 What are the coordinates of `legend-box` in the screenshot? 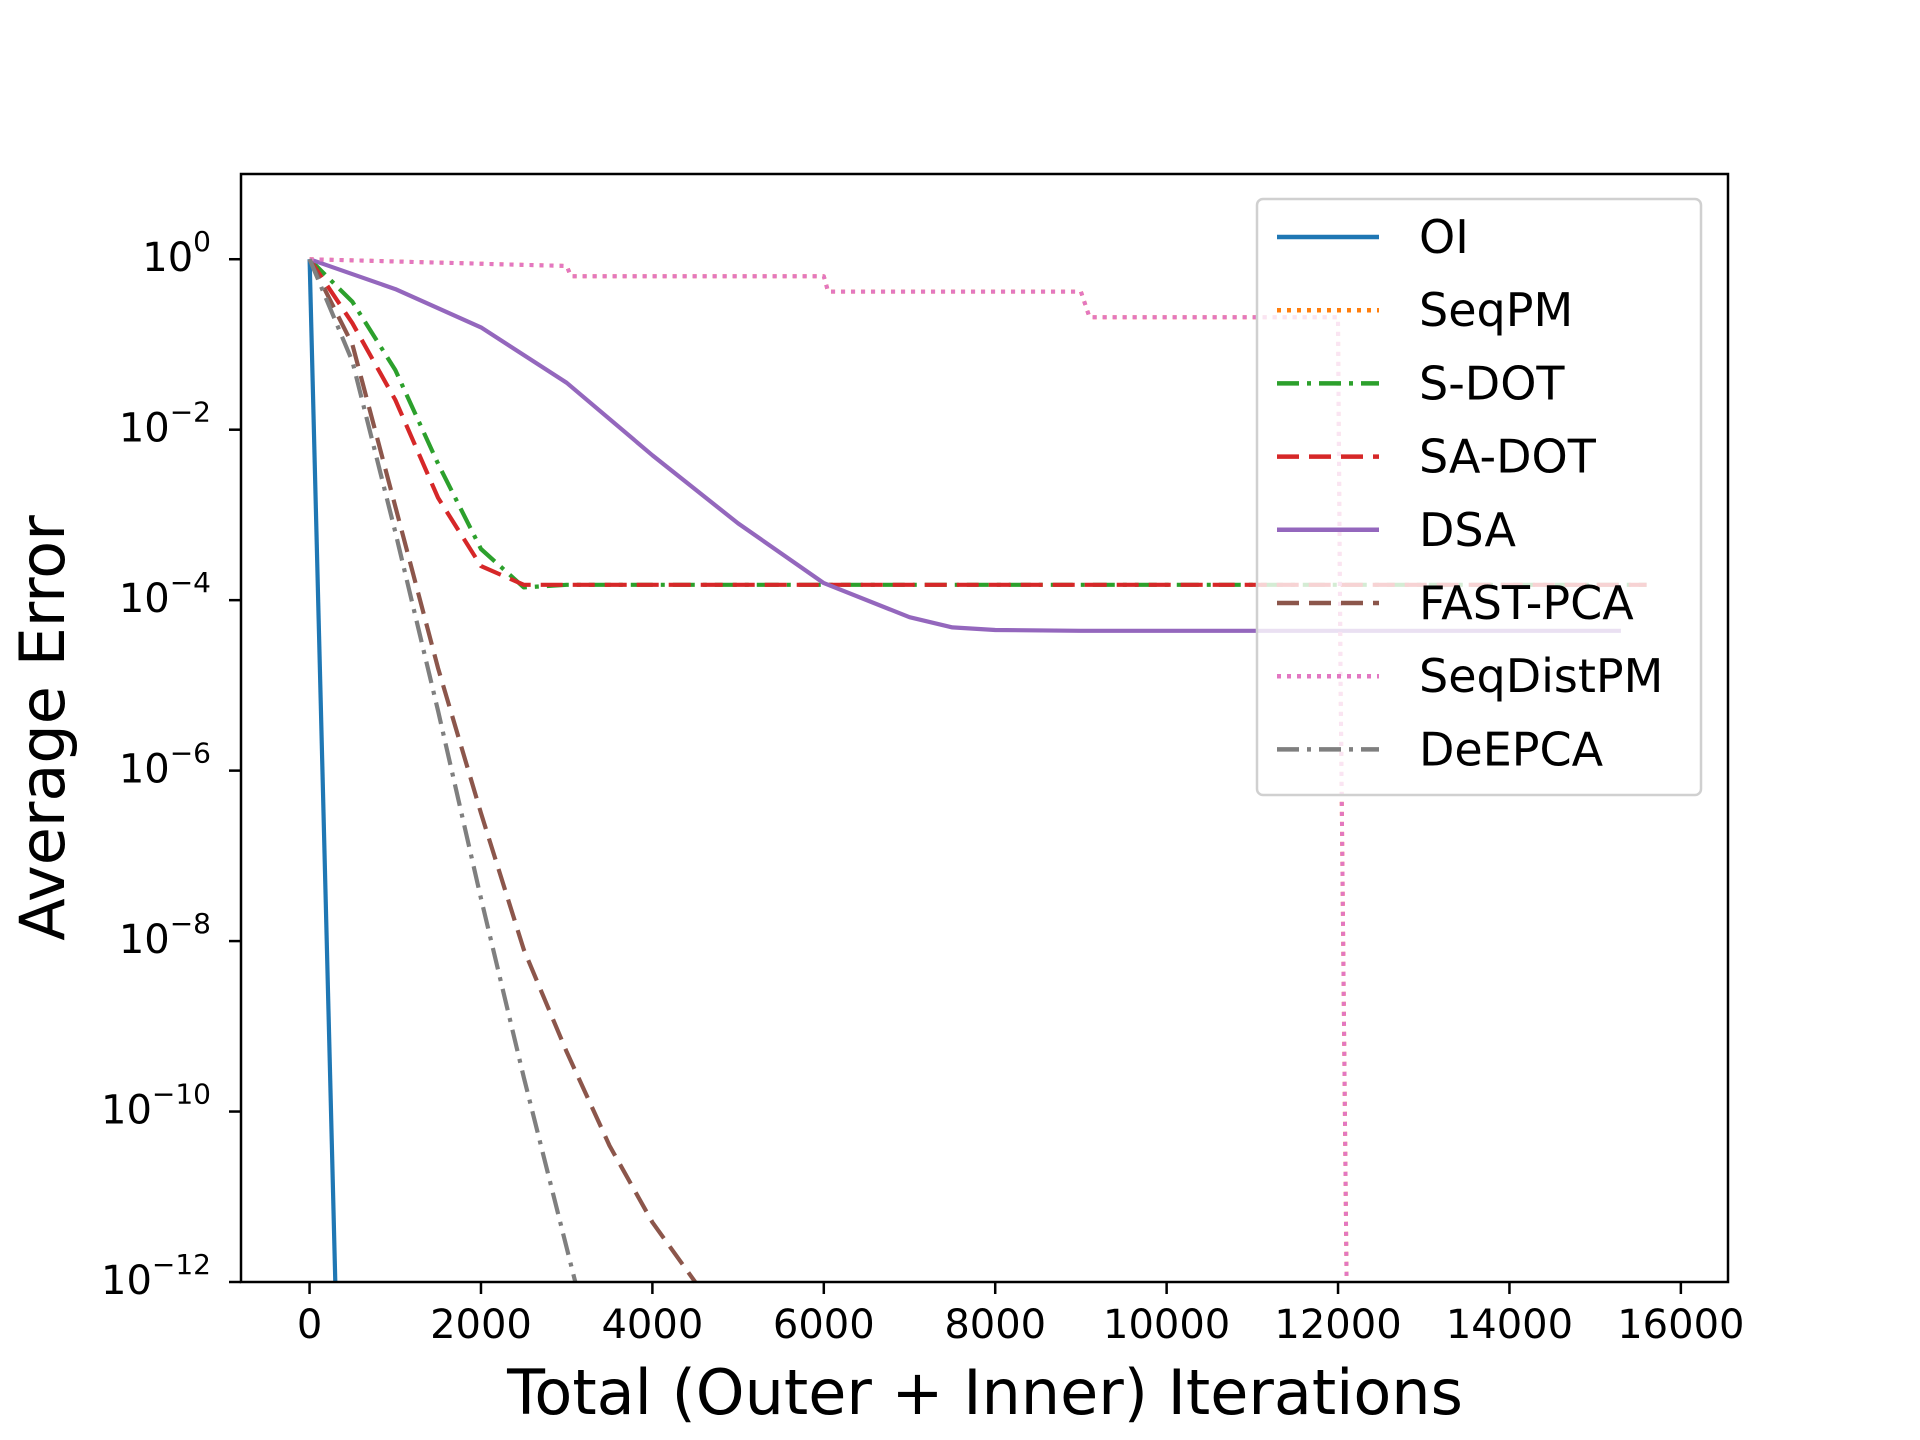 It's located at (1479, 497).